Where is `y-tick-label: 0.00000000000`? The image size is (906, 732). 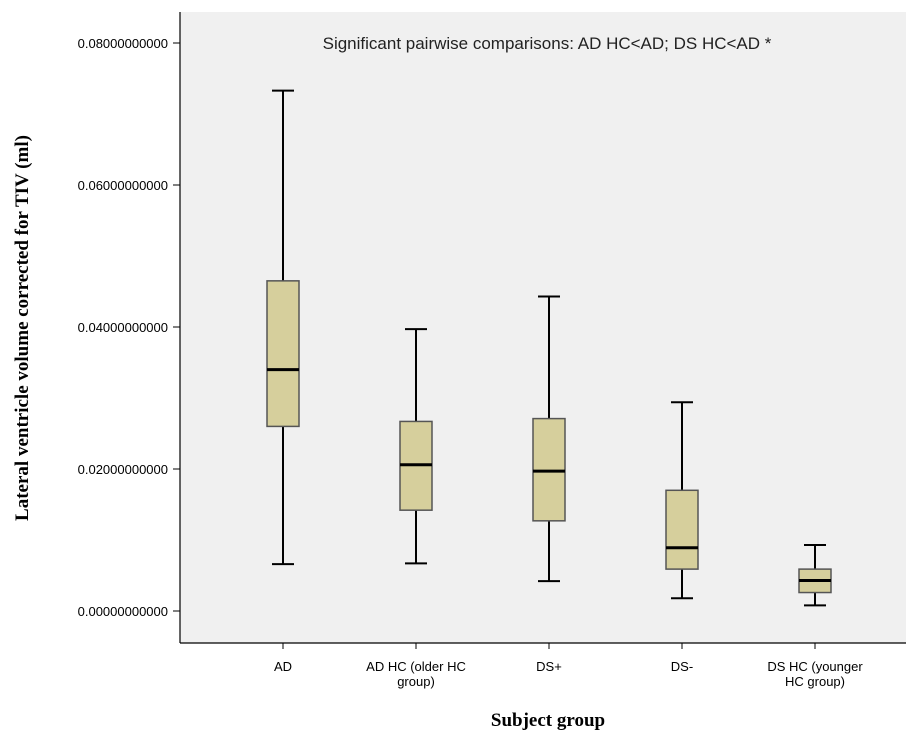
y-tick-label: 0.00000000000 is located at coordinates (123, 611).